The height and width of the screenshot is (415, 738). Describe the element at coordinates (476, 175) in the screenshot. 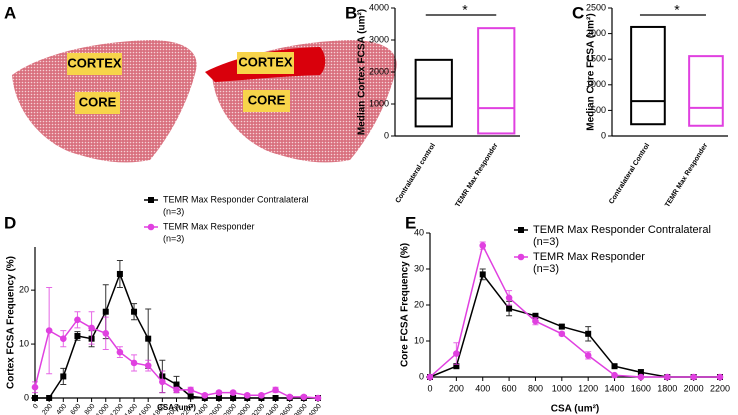

I see `x-tick-label: TEMR Max Responder` at that location.